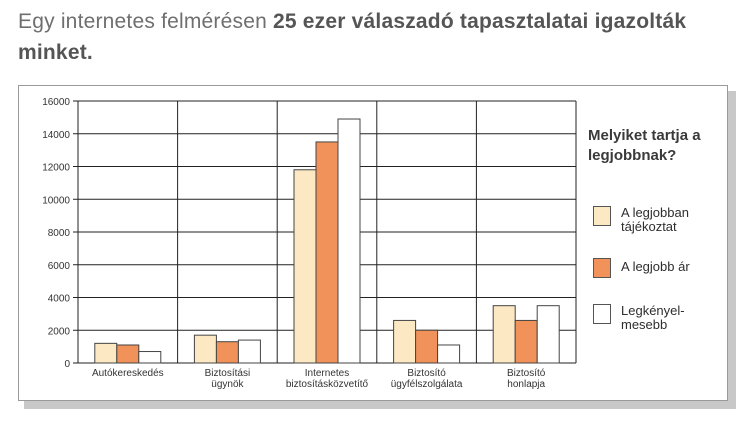 This screenshot has width=755, height=425. I want to click on x-tick-label: Internetes, so click(327, 373).